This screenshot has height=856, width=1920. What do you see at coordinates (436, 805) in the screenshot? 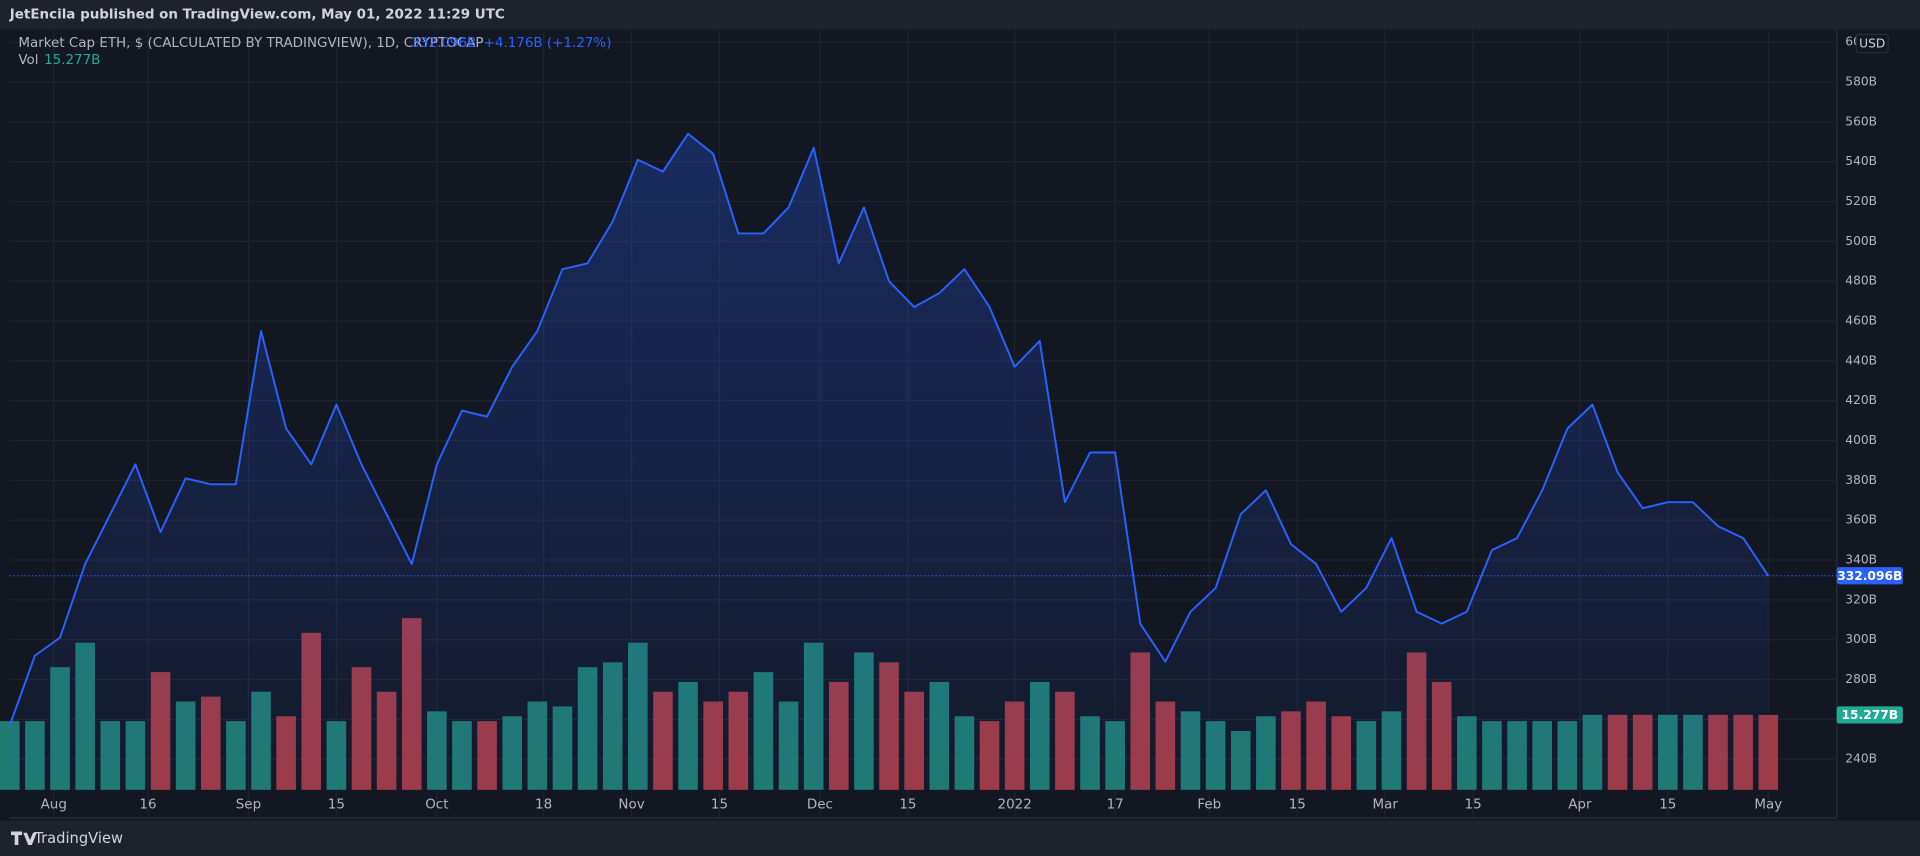
I see `x-tick-label: Oct` at bounding box center [436, 805].